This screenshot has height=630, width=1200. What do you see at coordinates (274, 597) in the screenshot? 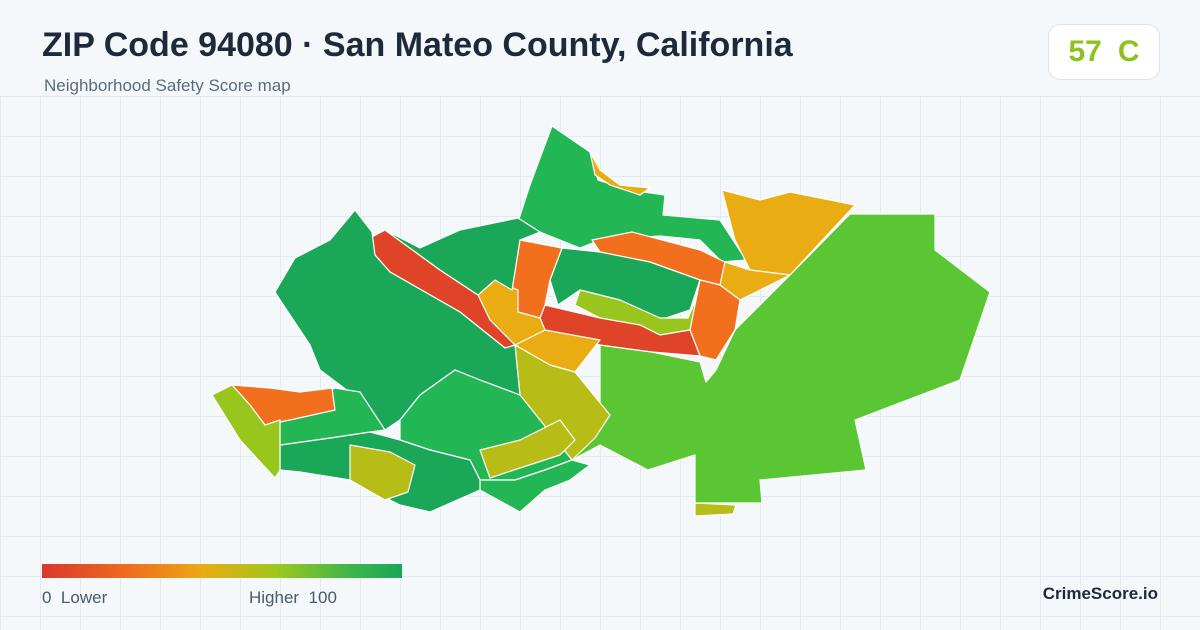
I see `legend-high-text: Higher` at bounding box center [274, 597].